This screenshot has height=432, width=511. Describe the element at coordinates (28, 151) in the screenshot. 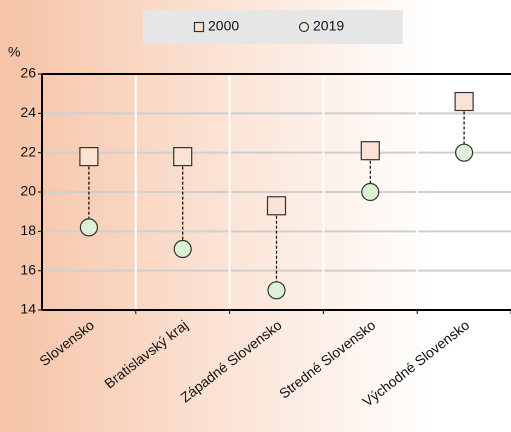

I see `y-tick-label: 22` at that location.